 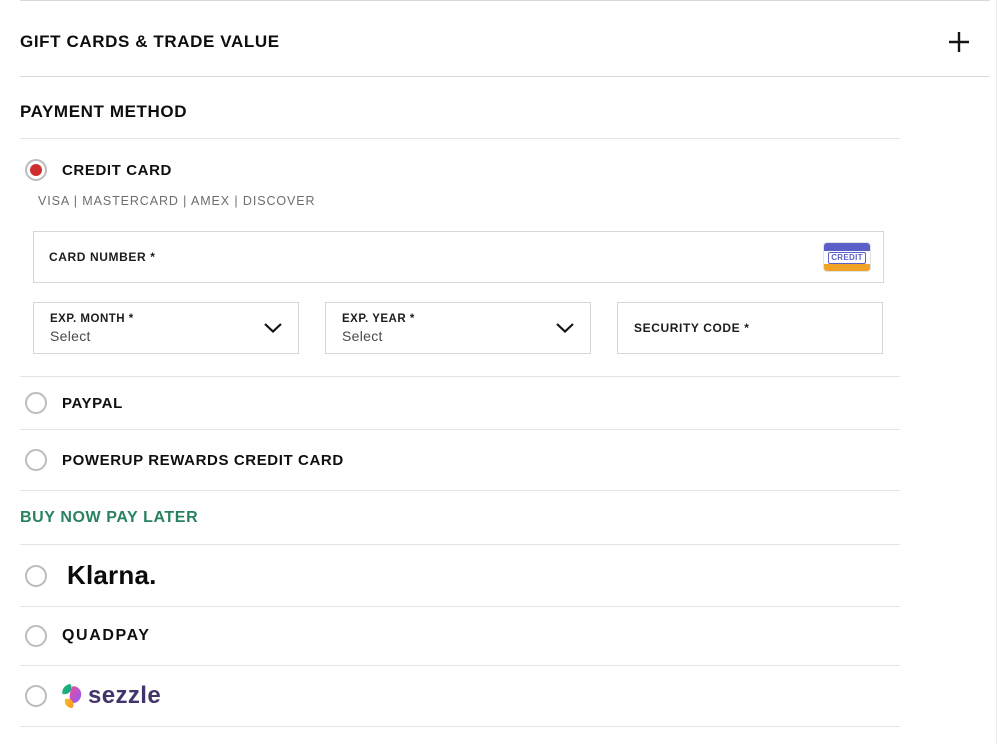 I want to click on divider-klarna, so click(x=460, y=606).